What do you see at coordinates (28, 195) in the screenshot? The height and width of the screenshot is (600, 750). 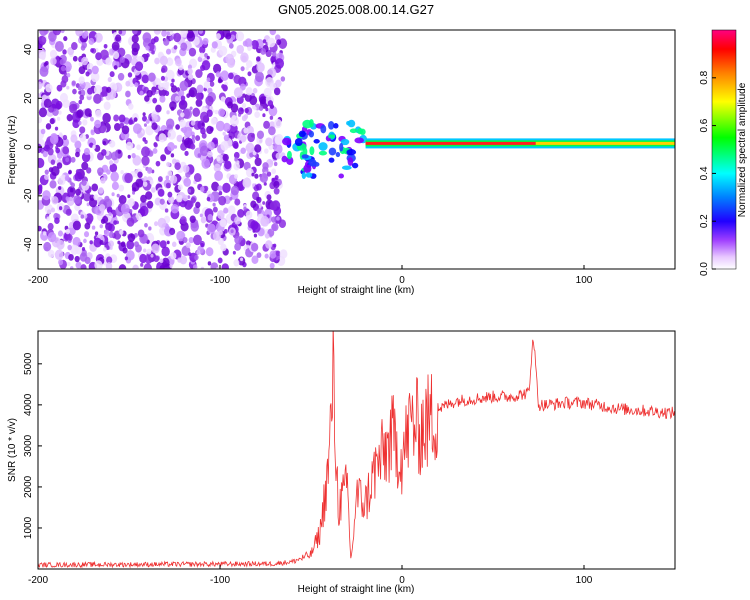 I see `heatmap-y-tick-label: -20` at bounding box center [28, 195].